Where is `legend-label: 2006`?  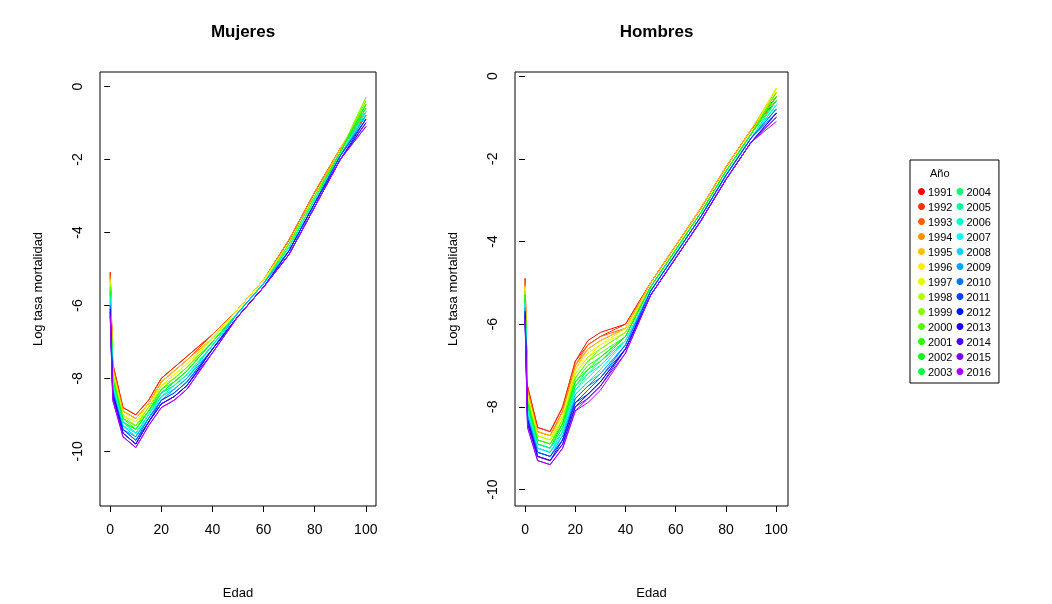 legend-label: 2006 is located at coordinates (978, 221).